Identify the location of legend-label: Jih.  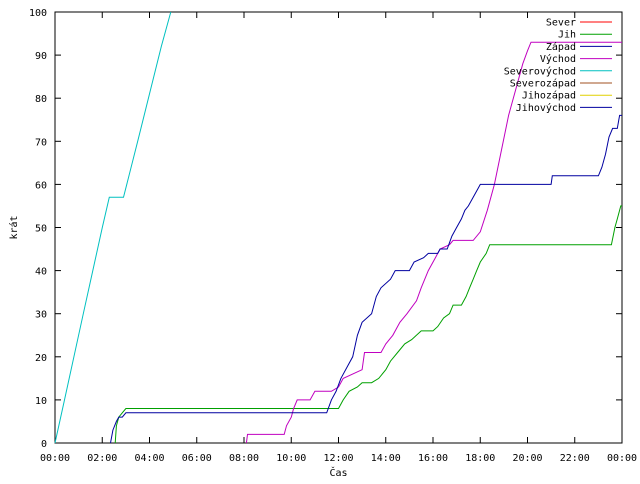
(567, 35).